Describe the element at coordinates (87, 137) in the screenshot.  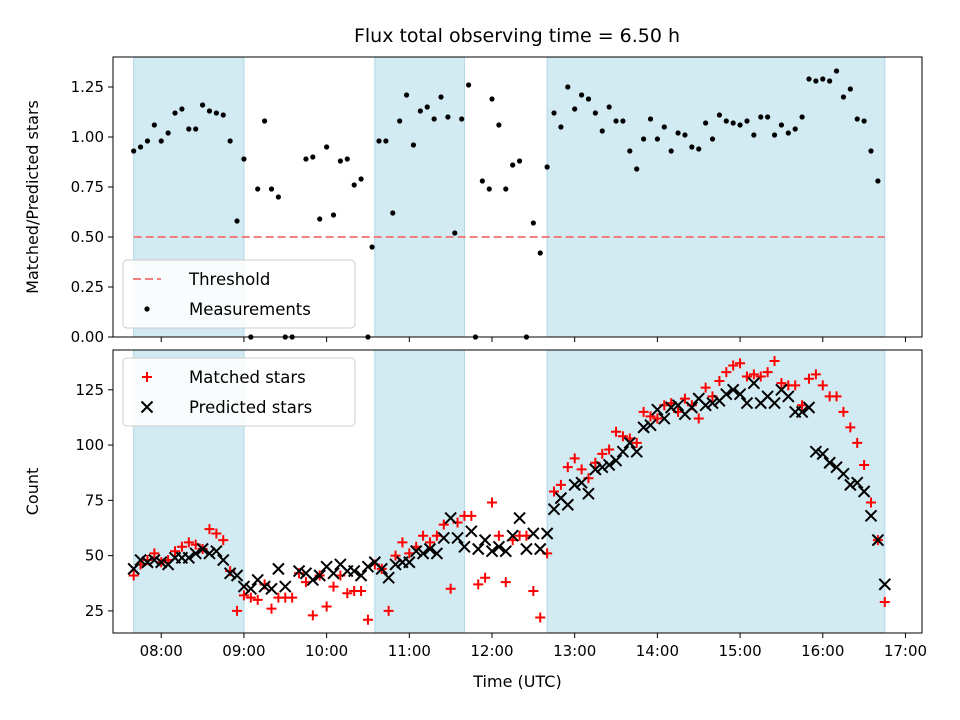
I see `y-tick-label: 1.00` at that location.